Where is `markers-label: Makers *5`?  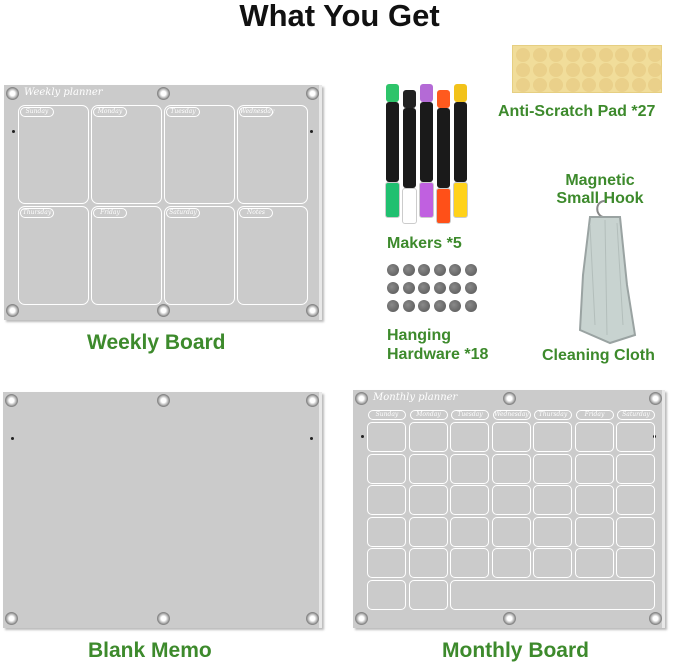
markers-label: Makers *5 is located at coordinates (424, 243).